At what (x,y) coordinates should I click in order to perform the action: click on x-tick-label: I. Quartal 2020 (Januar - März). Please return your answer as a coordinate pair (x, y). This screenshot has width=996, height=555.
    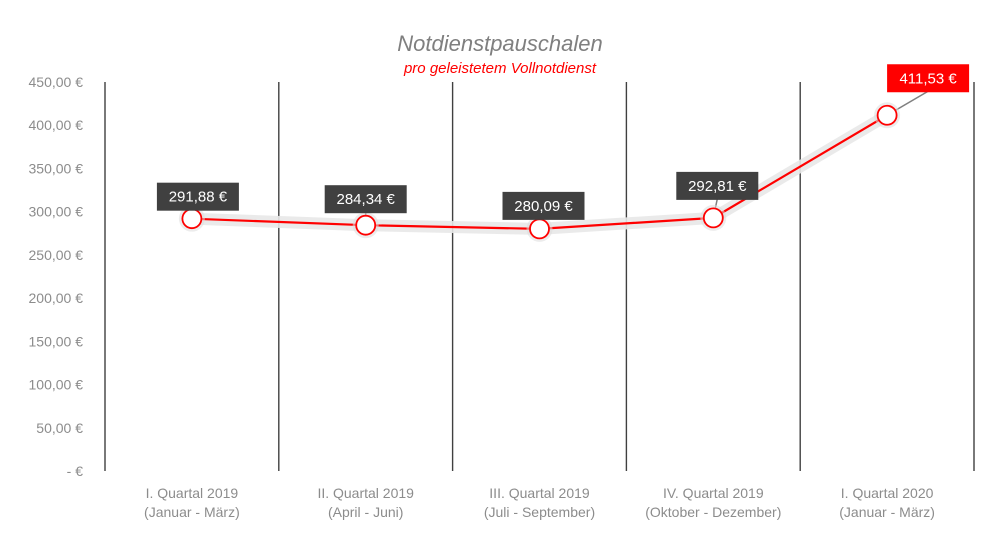
    Looking at the image, I should click on (887, 502).